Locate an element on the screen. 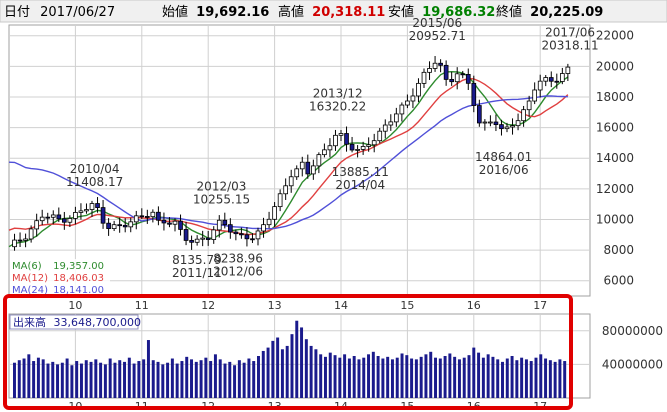 Image resolution: width=667 pixels, height=412 pixels. low-value: 19,686.32 is located at coordinates (458, 12).